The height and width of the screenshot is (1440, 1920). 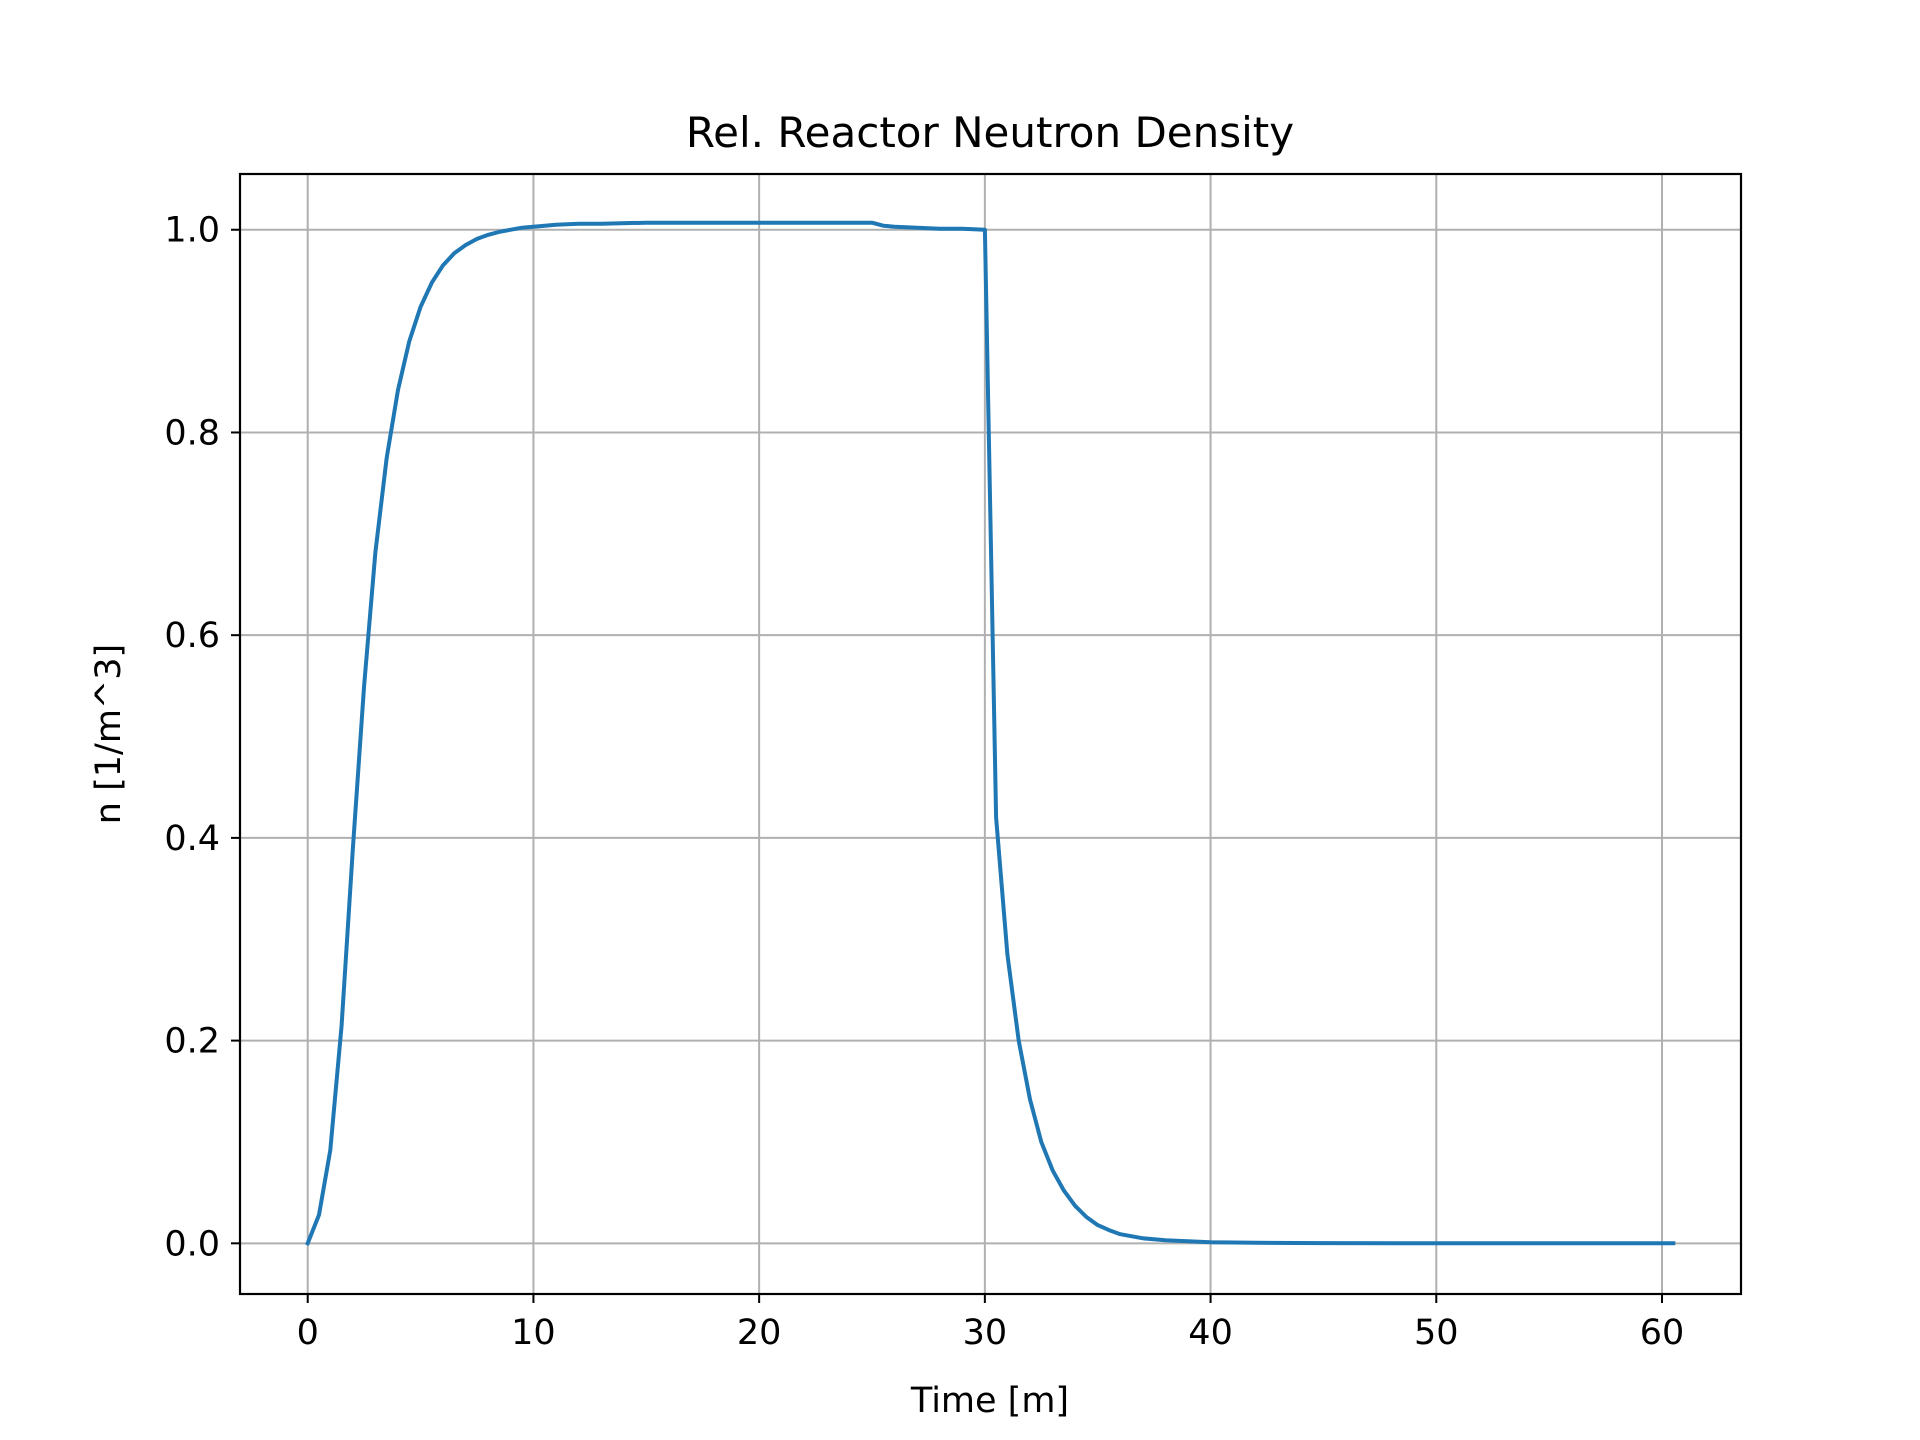 I want to click on x-axis-title: Time [m], so click(x=989, y=1401).